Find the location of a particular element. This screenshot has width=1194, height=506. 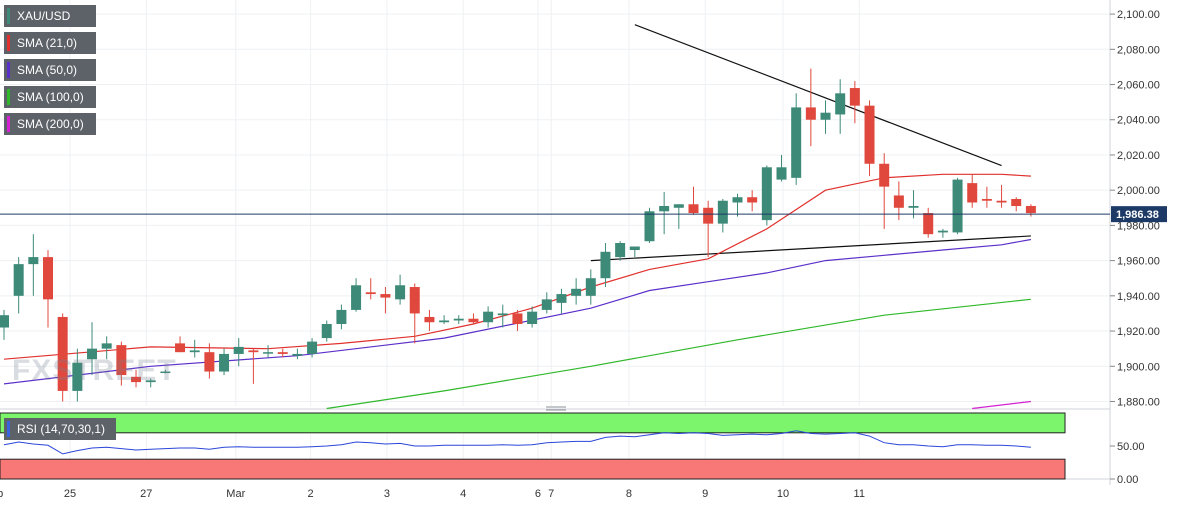

legend-sma50-label: SMA (50,0) is located at coordinates (47, 70).